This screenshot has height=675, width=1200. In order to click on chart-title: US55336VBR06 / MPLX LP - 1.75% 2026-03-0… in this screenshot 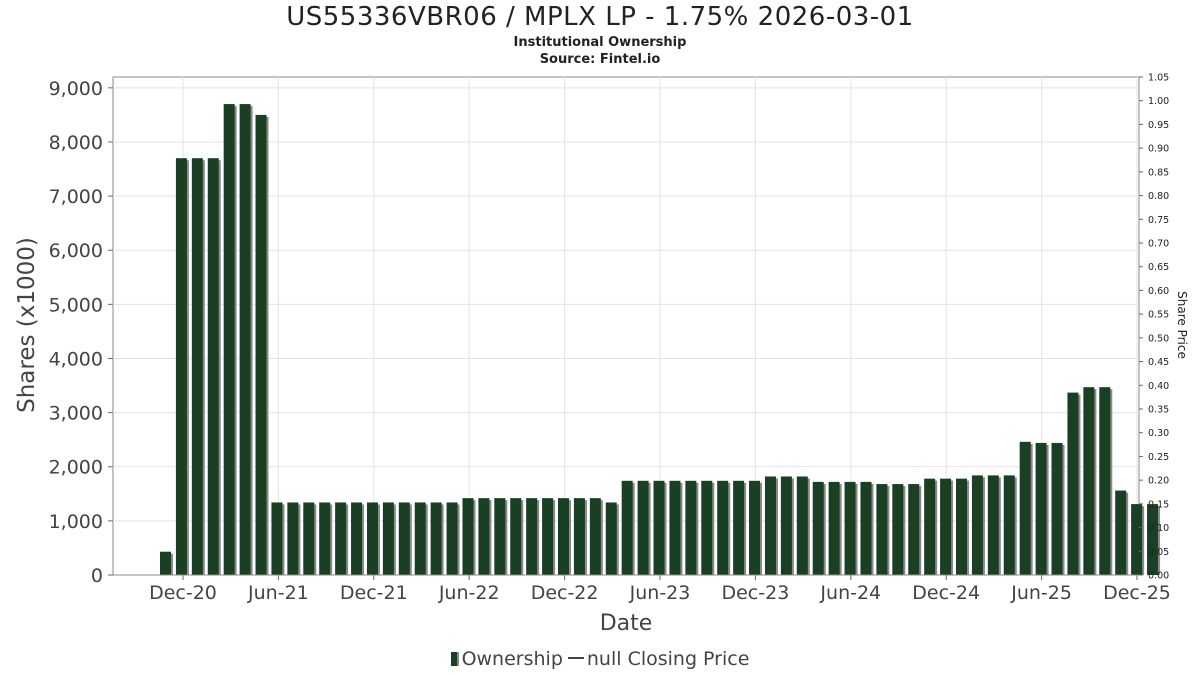, I will do `click(600, 17)`.